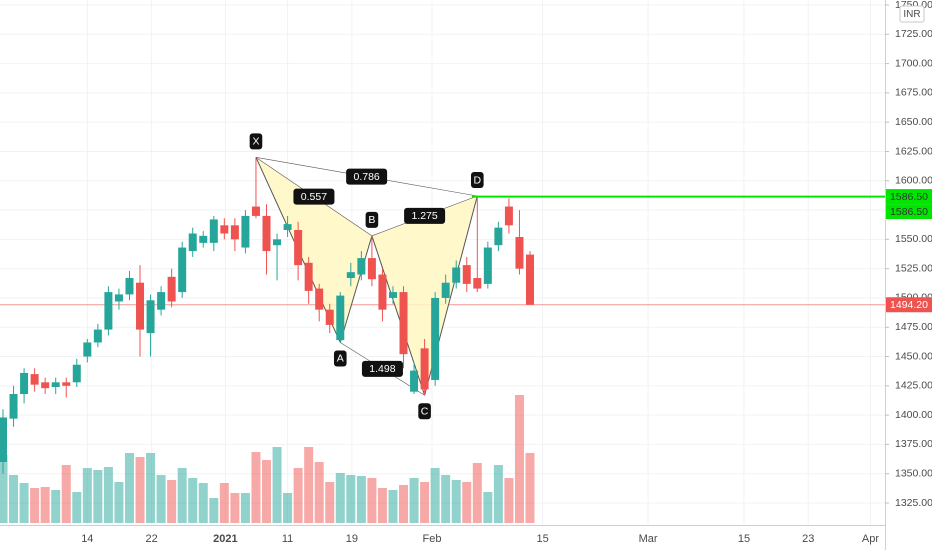  I want to click on x-tick-label: Mar, so click(648, 539).